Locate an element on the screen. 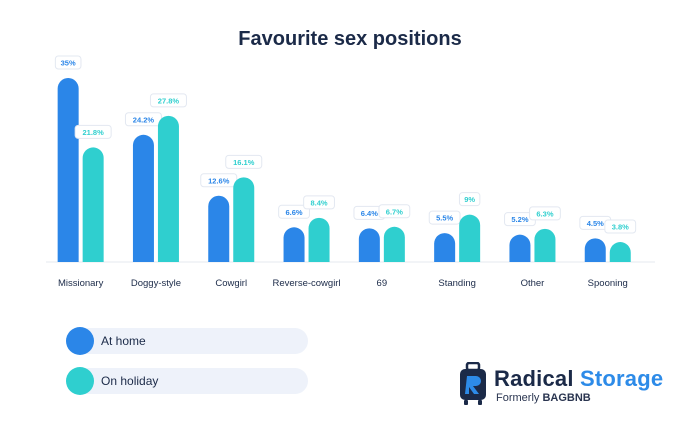 The width and height of the screenshot is (700, 429). data-label-on-holiday-other: 6.3% is located at coordinates (544, 213).